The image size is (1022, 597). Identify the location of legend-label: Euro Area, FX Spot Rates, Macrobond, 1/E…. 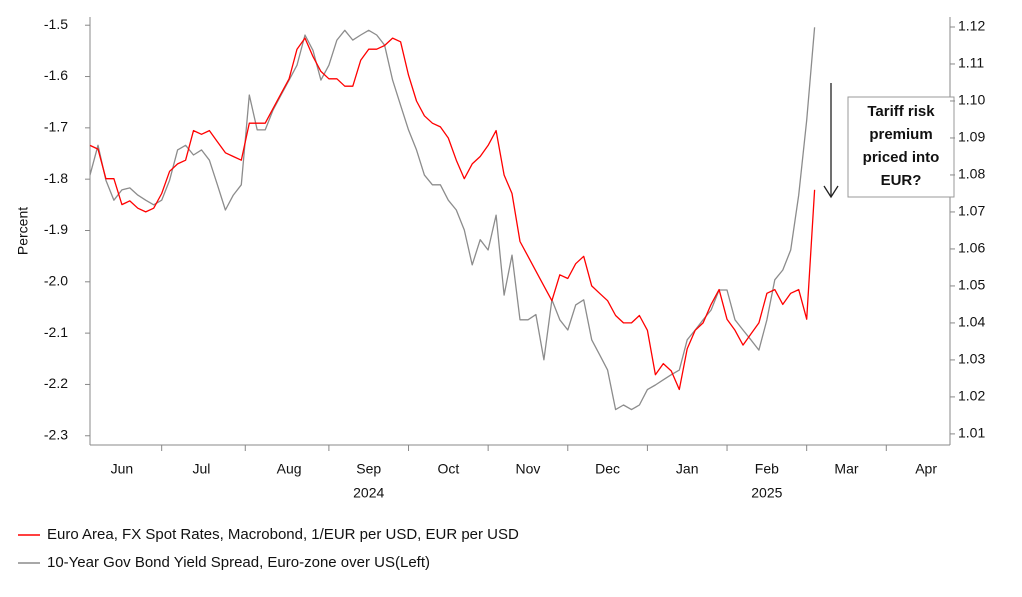
(283, 534).